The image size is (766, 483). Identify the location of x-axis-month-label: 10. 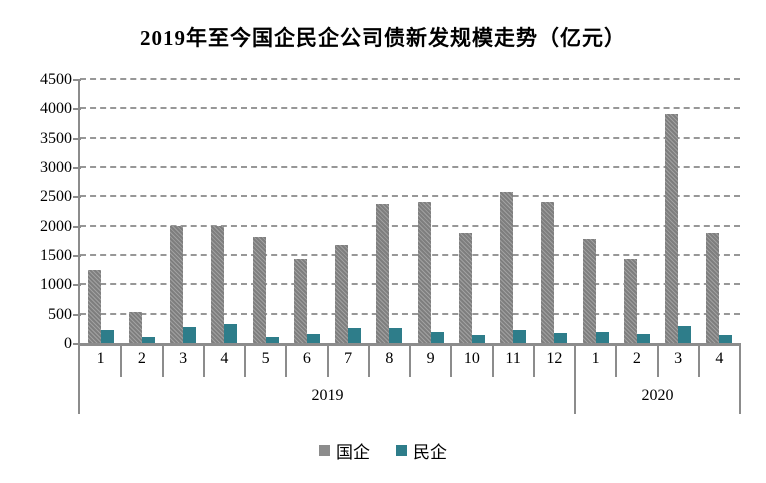
(471, 358).